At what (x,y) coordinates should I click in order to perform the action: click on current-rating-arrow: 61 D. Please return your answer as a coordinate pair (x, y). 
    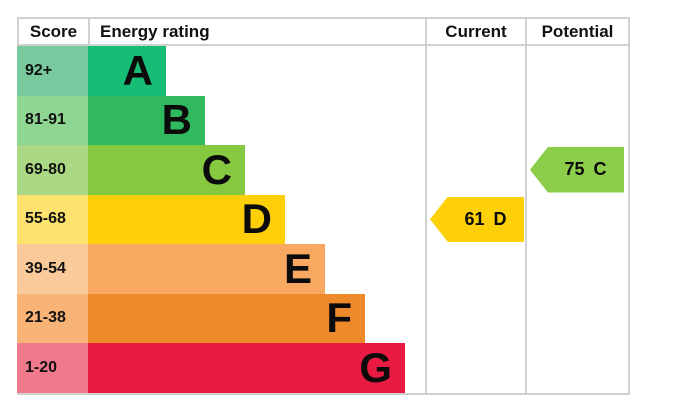
    Looking at the image, I should click on (477, 219).